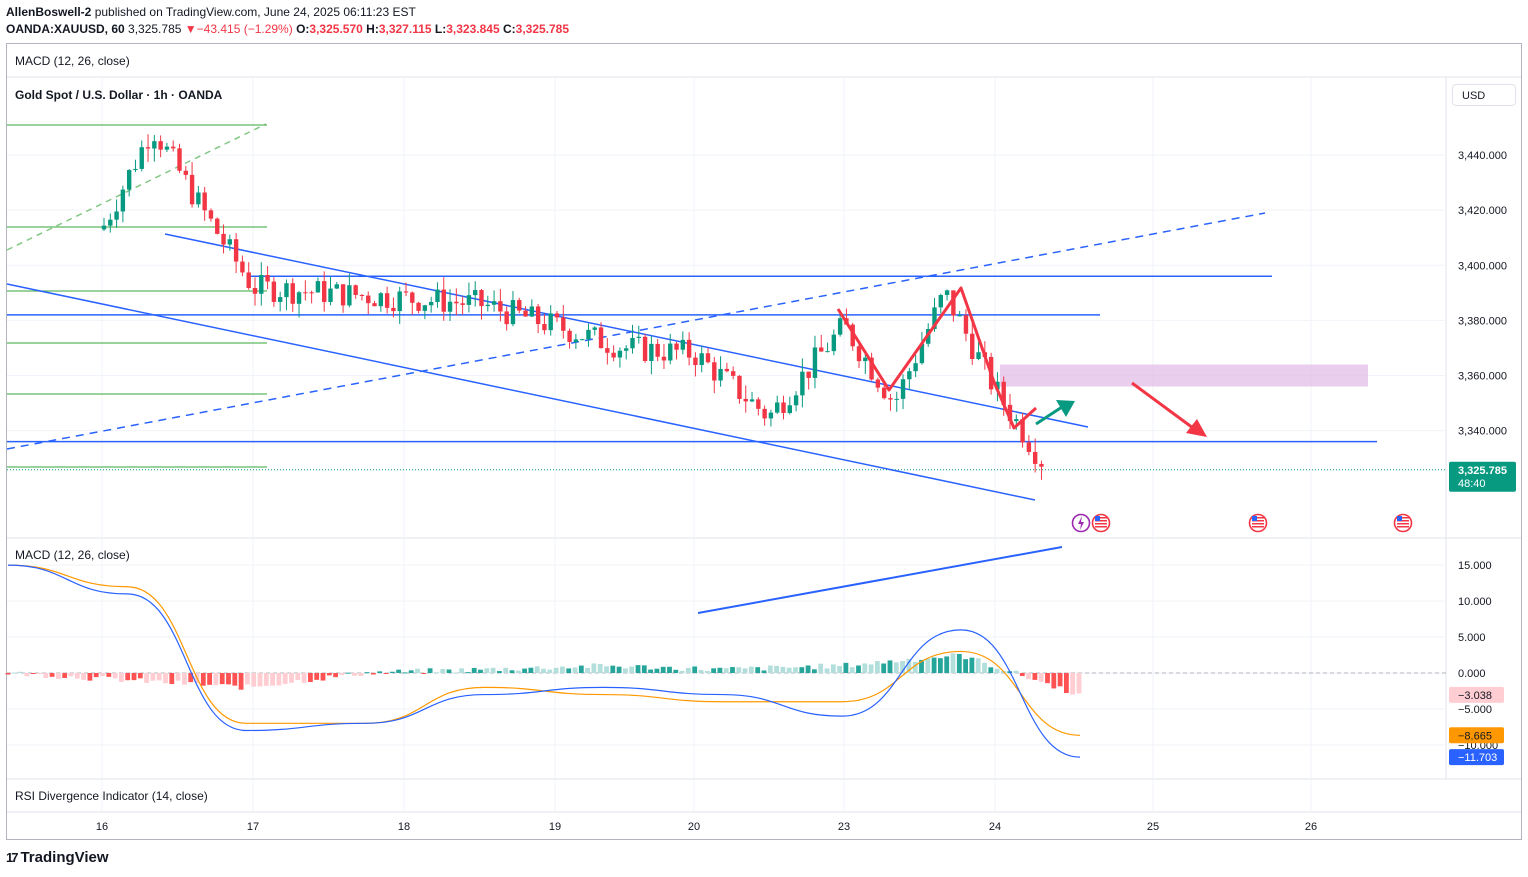 The image size is (1528, 877). What do you see at coordinates (72, 61) in the screenshot?
I see `top-indicator-title: MACD (12, 26, close)` at bounding box center [72, 61].